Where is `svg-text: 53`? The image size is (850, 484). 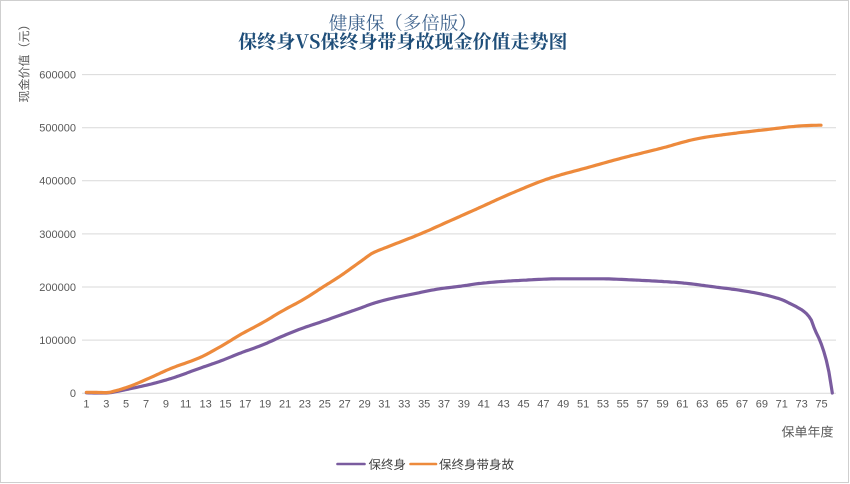 svg-text: 53 is located at coordinates (603, 405).